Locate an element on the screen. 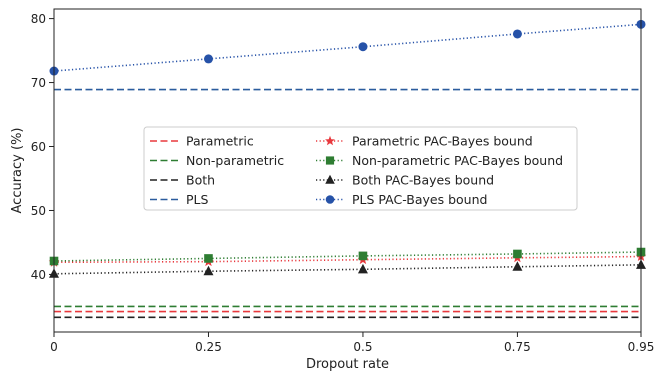  y-tick-label: 40 is located at coordinates (38, 275).